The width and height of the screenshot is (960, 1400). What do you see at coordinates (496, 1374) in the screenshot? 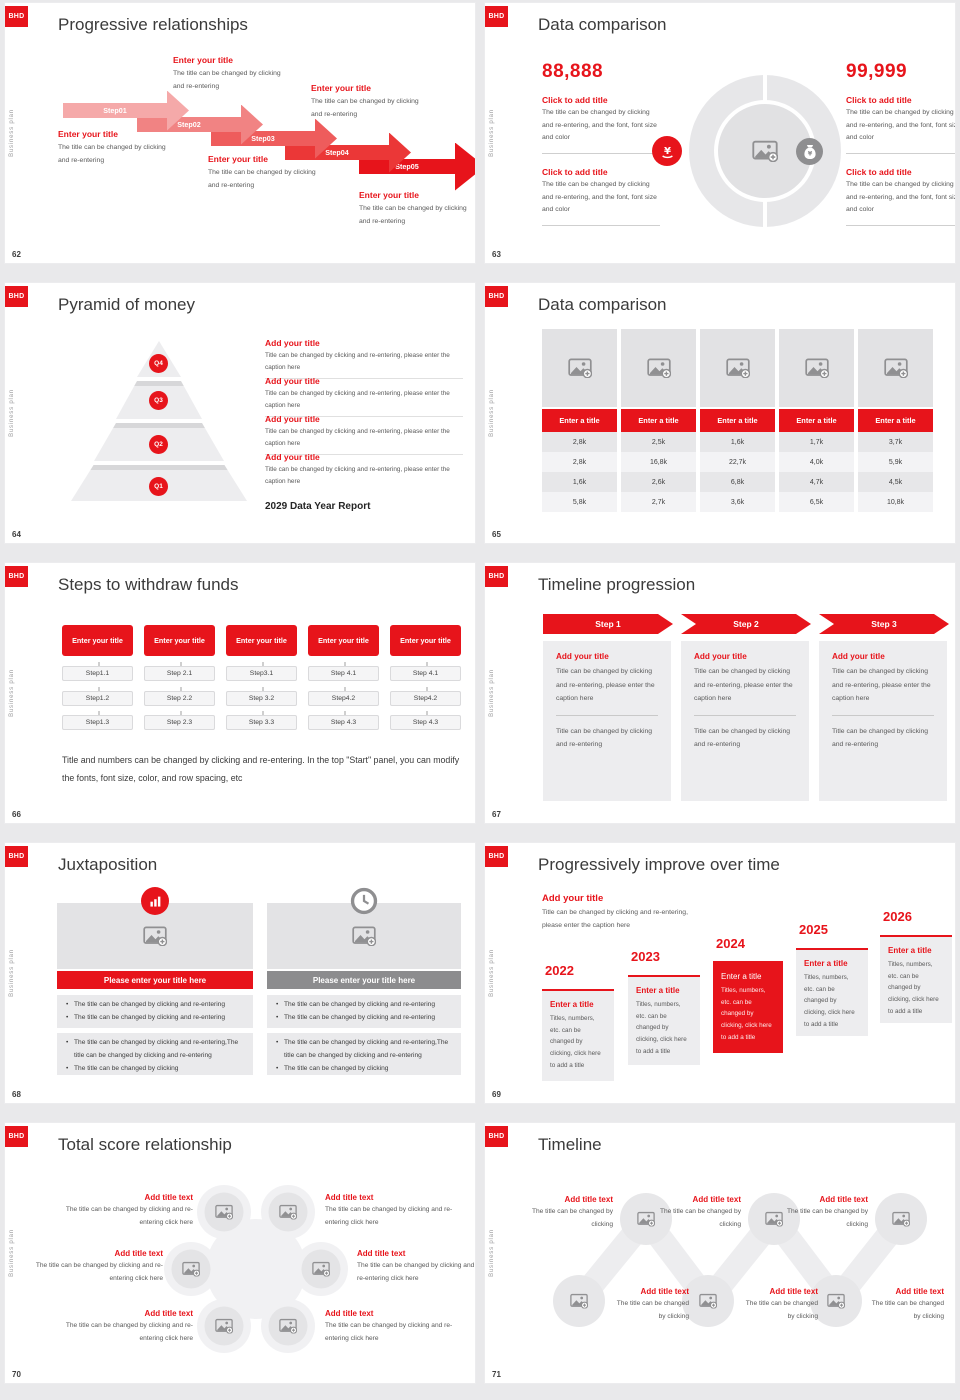
I see `slide-number: 71` at bounding box center [496, 1374].